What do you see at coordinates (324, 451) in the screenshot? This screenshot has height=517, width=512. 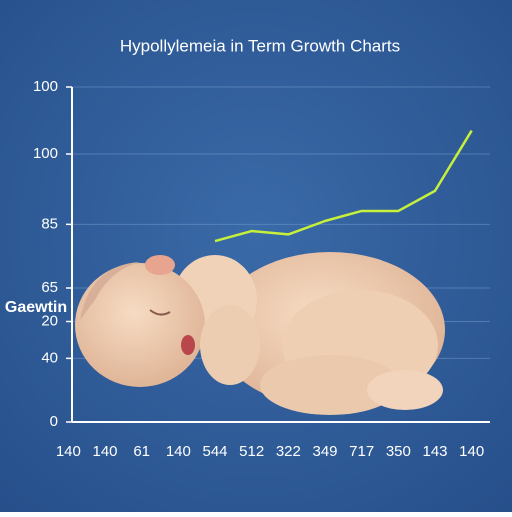 I see `x-tick-label: 349` at bounding box center [324, 451].